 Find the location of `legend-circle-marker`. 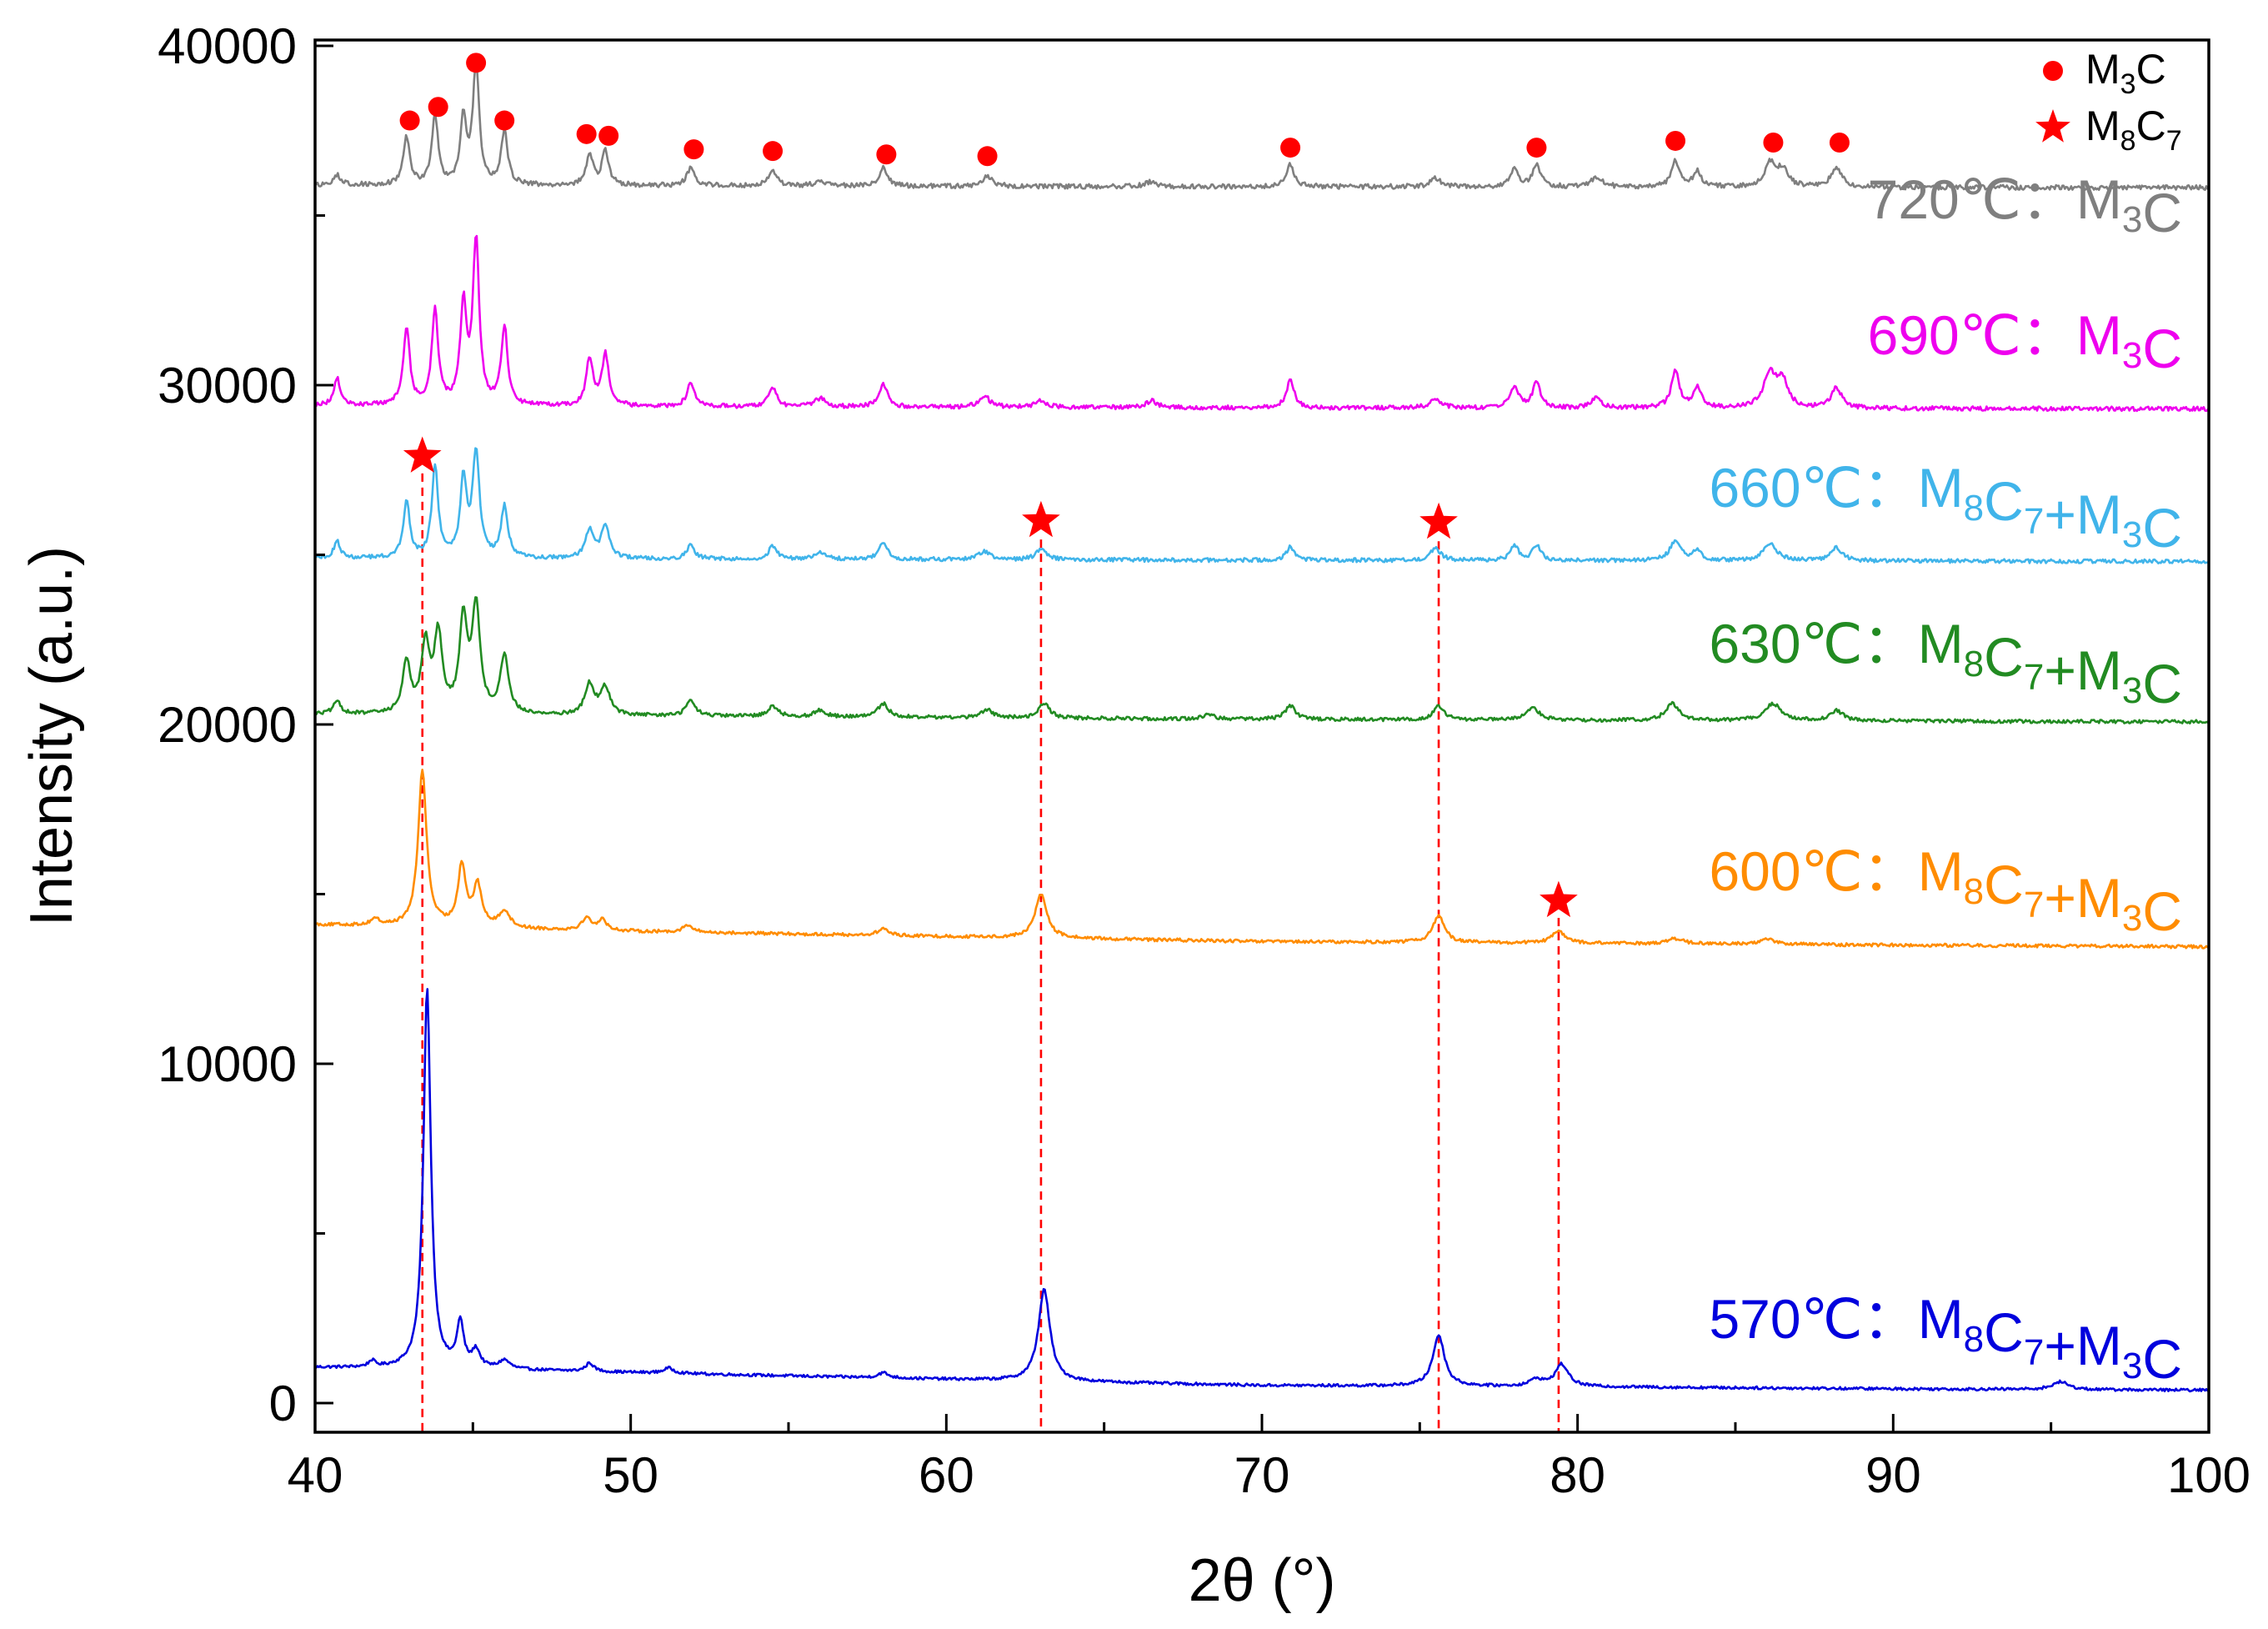

legend-circle-marker is located at coordinates (2053, 71).